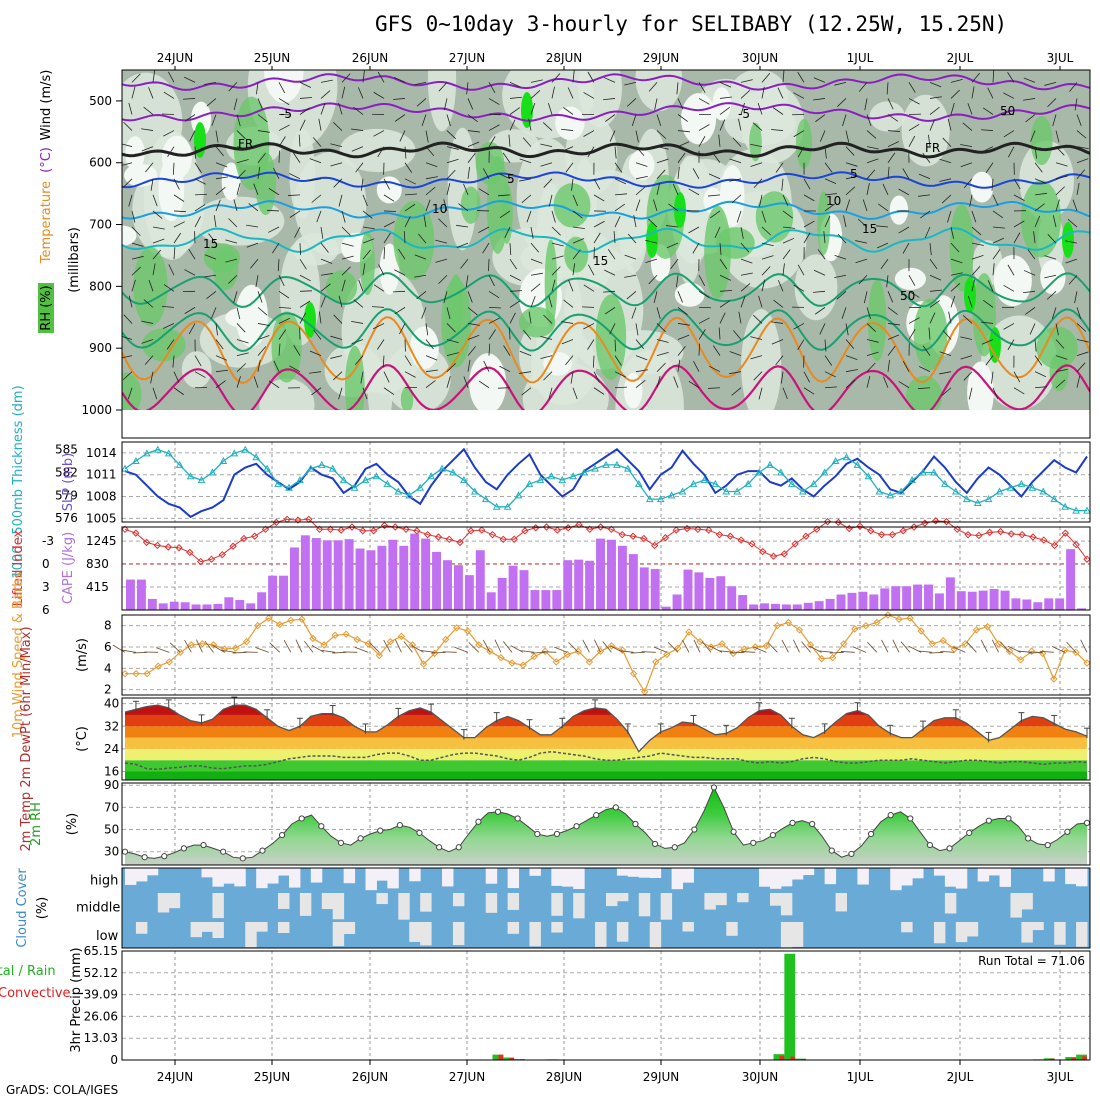 This screenshot has width=1100, height=1100. Describe the element at coordinates (790, 1006) in the screenshot. I see `precip-total-bar` at that location.